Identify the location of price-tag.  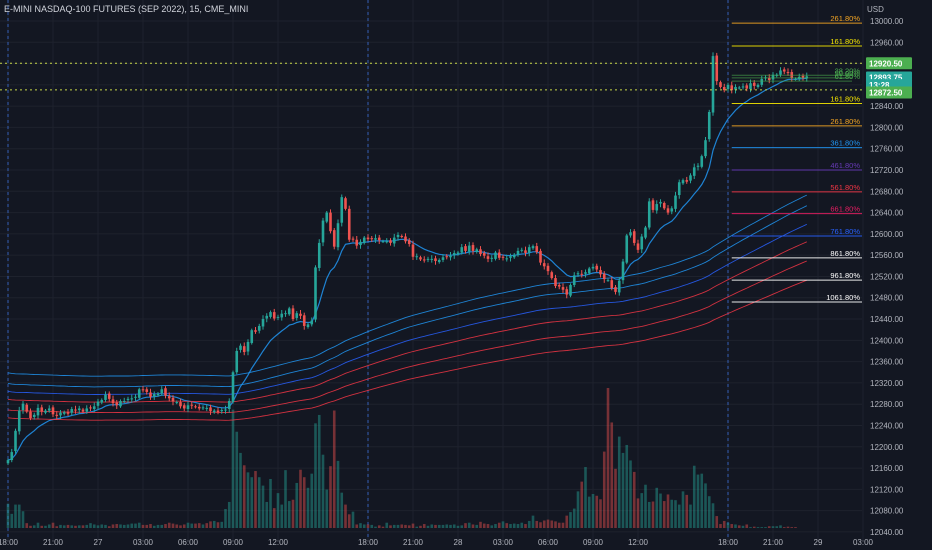
(889, 92).